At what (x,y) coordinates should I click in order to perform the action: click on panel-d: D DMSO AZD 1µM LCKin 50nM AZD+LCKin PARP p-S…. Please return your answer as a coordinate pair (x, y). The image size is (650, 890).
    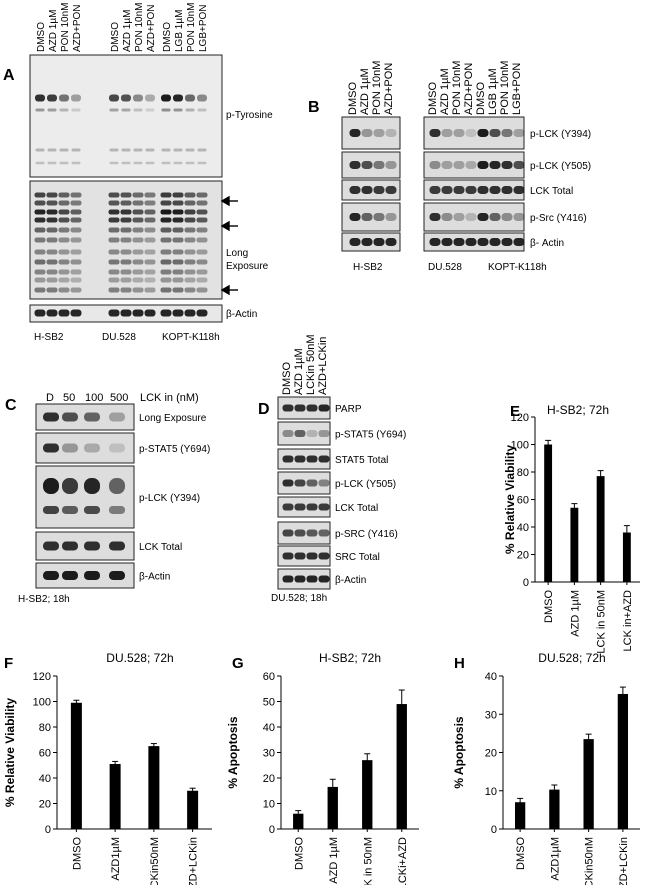
    Looking at the image, I should click on (332, 469).